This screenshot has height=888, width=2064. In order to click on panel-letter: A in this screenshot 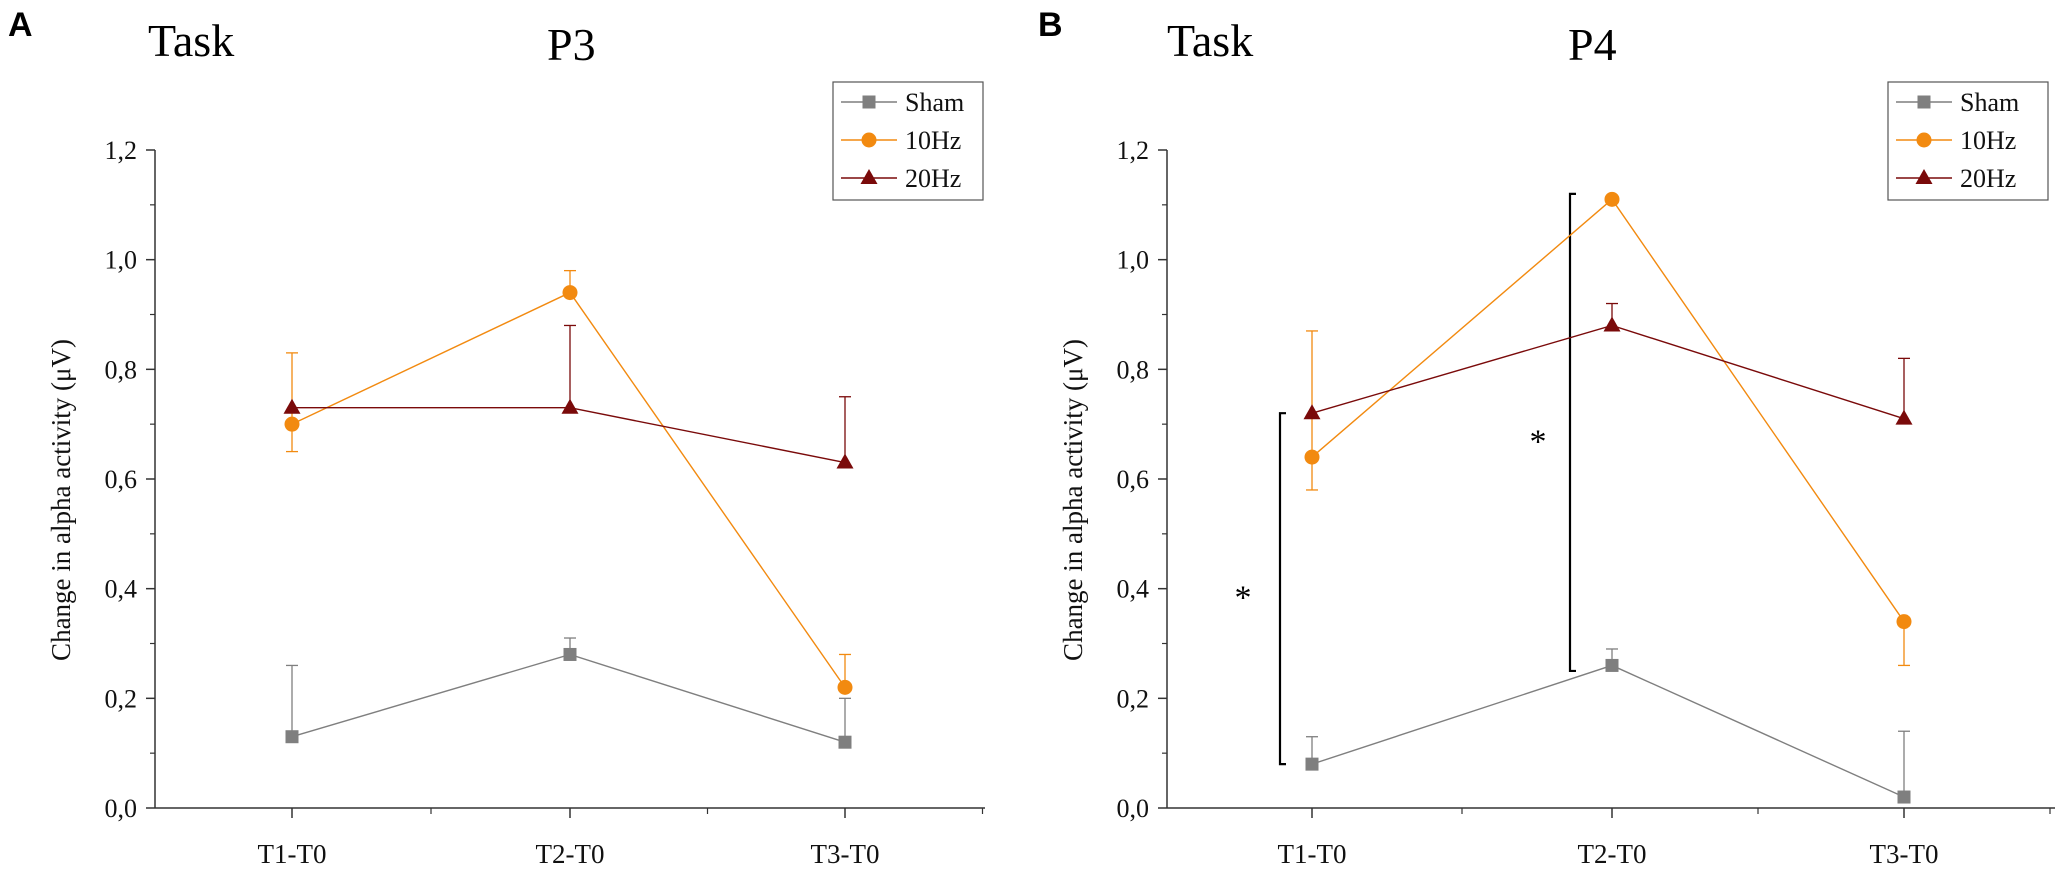, I will do `click(20, 25)`.